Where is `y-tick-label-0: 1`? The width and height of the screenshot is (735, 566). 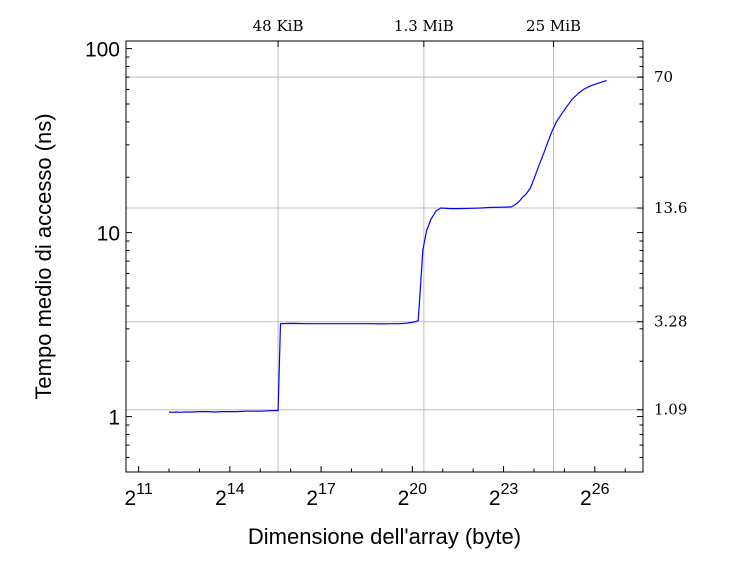 y-tick-label-0: 1 is located at coordinates (114, 418).